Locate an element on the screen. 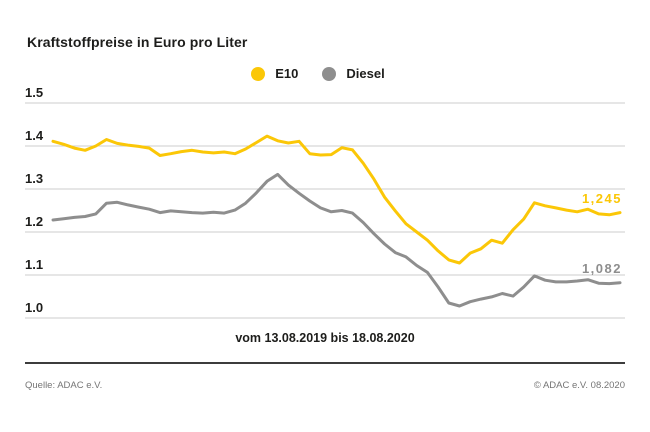 The width and height of the screenshot is (650, 432). legend-diesel-swatch-icon is located at coordinates (329, 73).